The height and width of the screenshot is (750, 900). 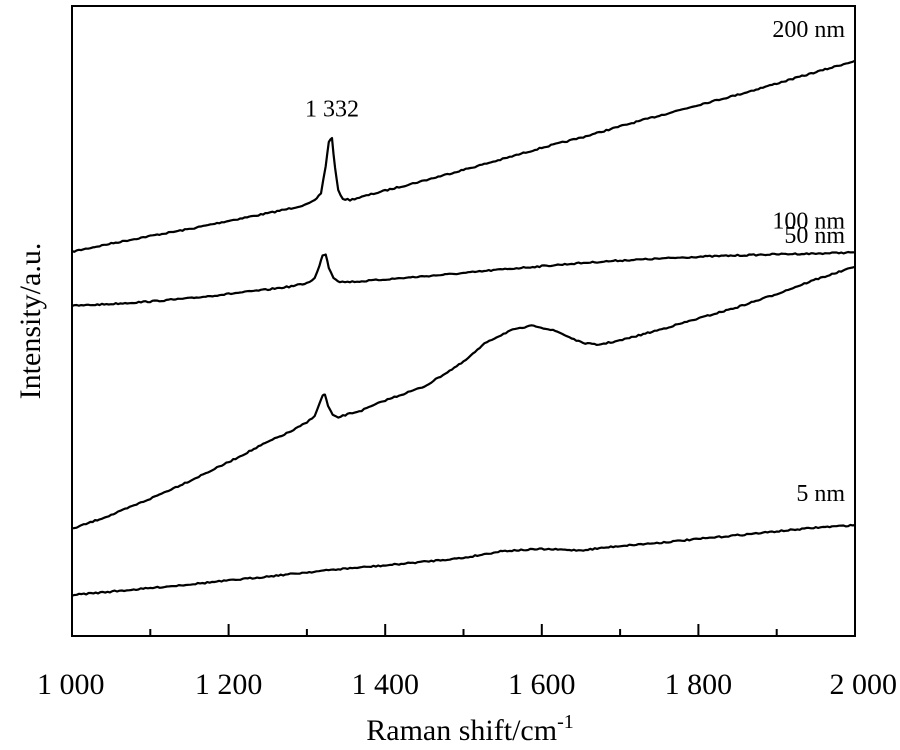 What do you see at coordinates (463, 279) in the screenshot?
I see `series-line-100-nm` at bounding box center [463, 279].